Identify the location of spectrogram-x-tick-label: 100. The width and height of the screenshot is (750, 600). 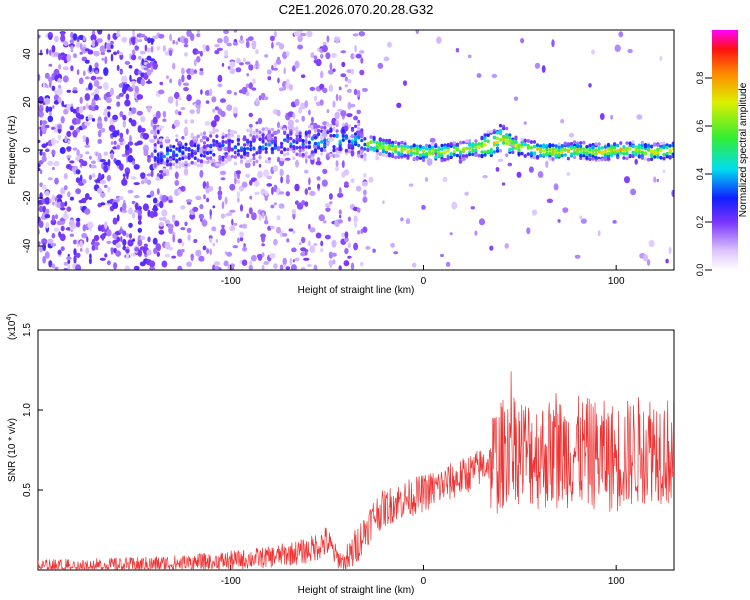
(616, 281).